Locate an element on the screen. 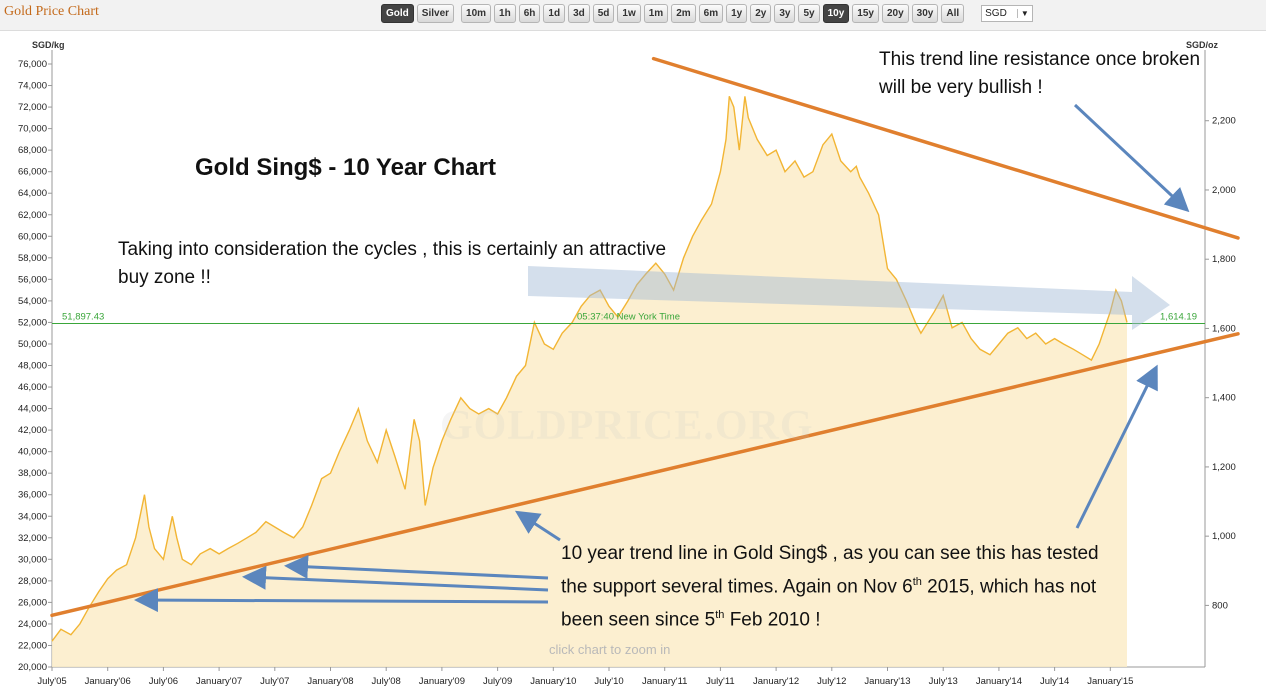 The height and width of the screenshot is (693, 1266). x-tick-label: January'11 is located at coordinates (664, 681).